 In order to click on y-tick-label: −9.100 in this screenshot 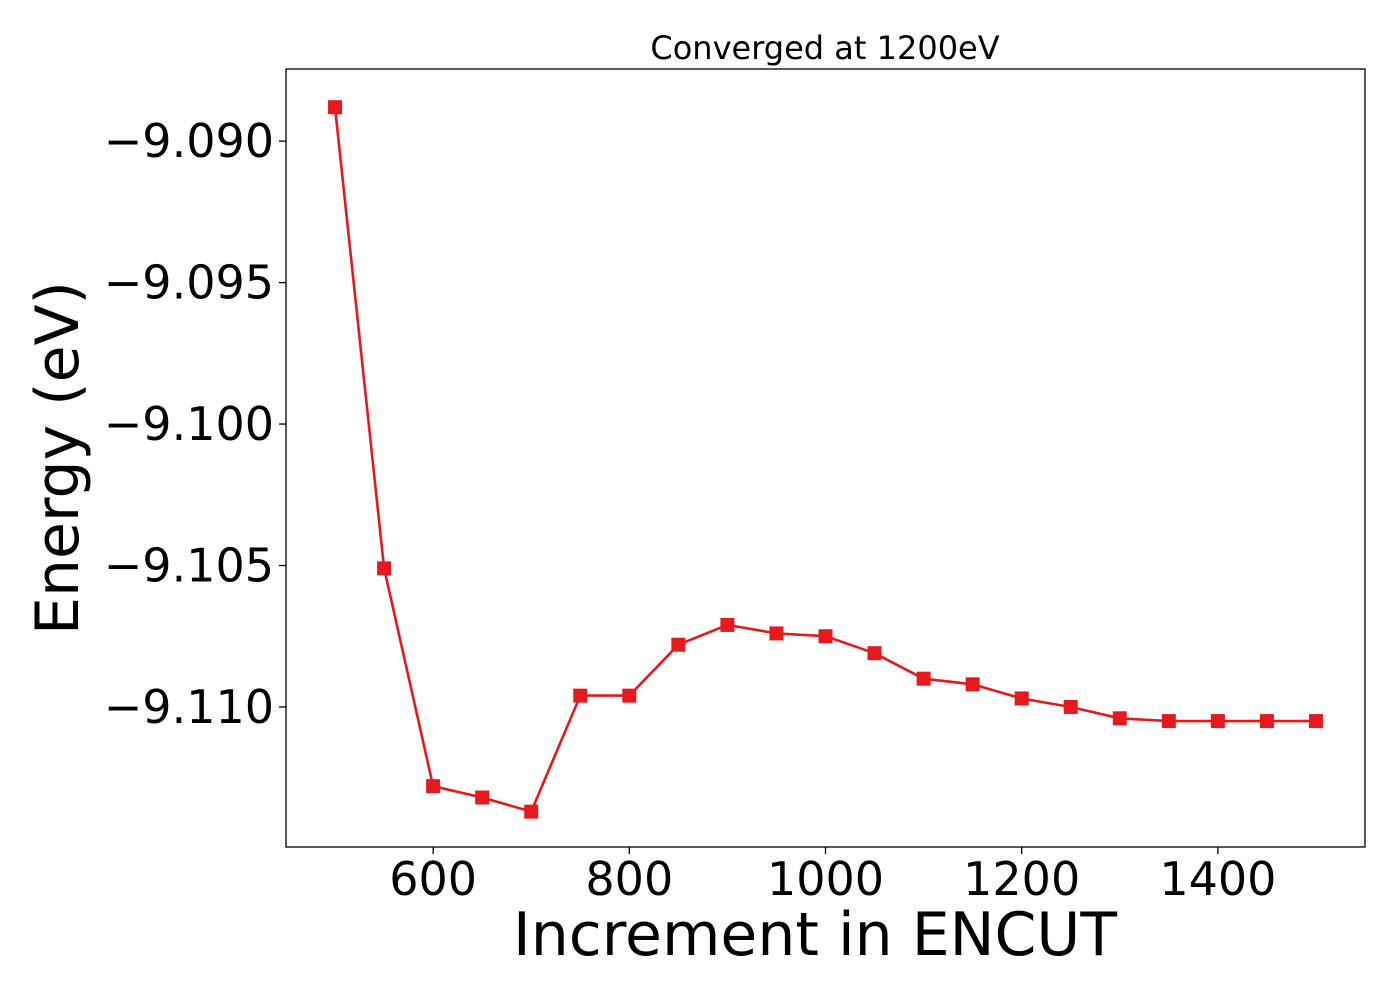, I will do `click(189, 424)`.